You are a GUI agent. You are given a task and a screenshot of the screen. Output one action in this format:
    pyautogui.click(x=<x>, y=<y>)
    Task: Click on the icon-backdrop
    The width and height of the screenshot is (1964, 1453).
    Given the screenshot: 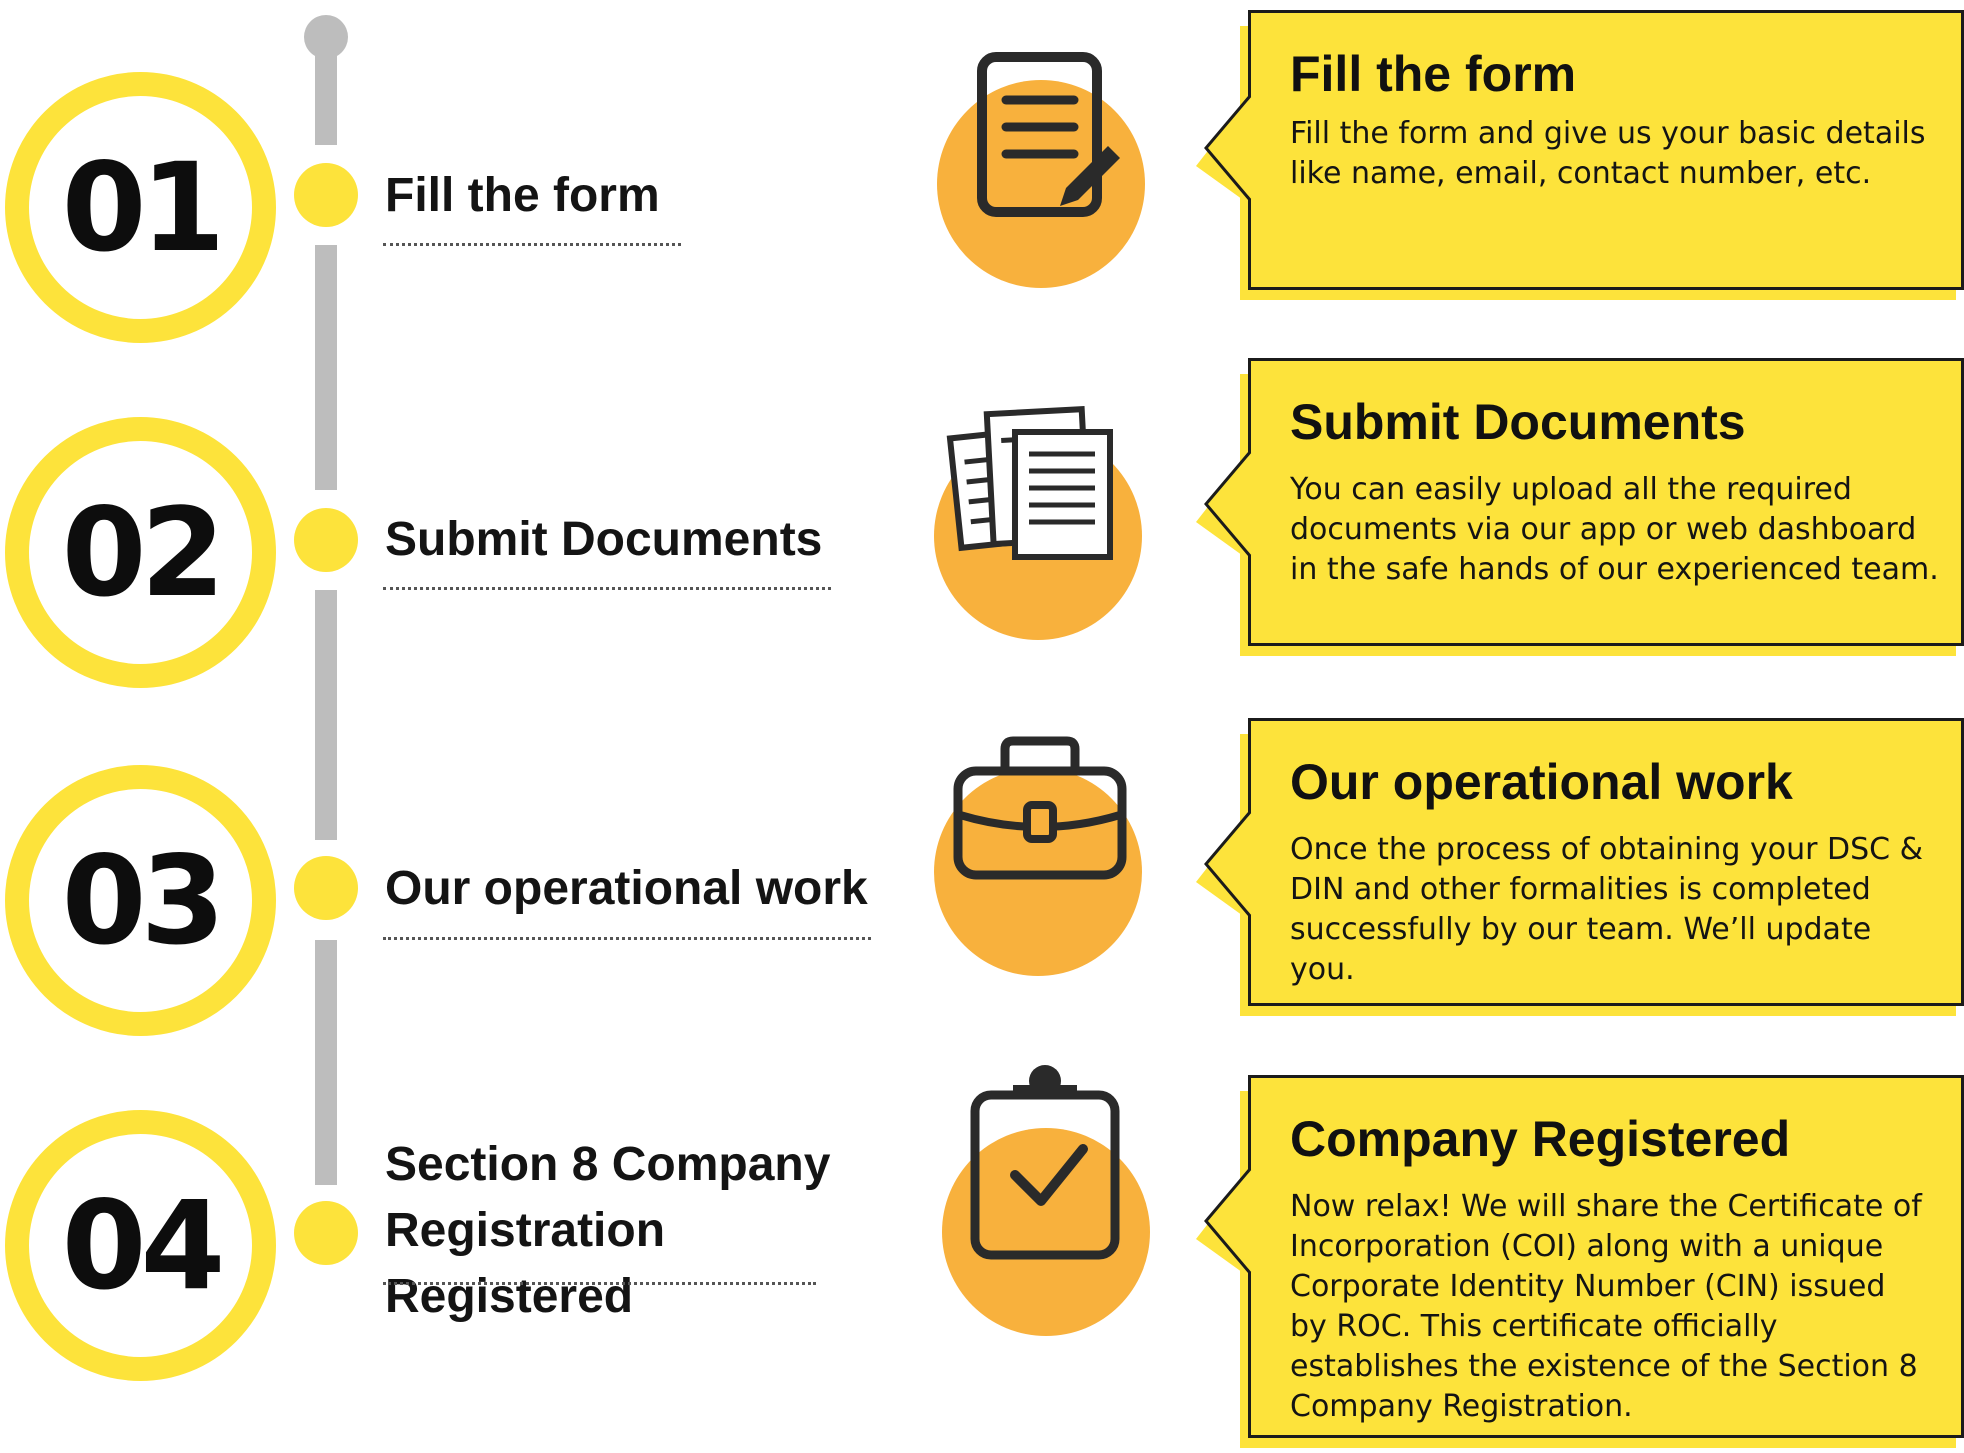 What is the action you would take?
    pyautogui.click(x=1041, y=184)
    